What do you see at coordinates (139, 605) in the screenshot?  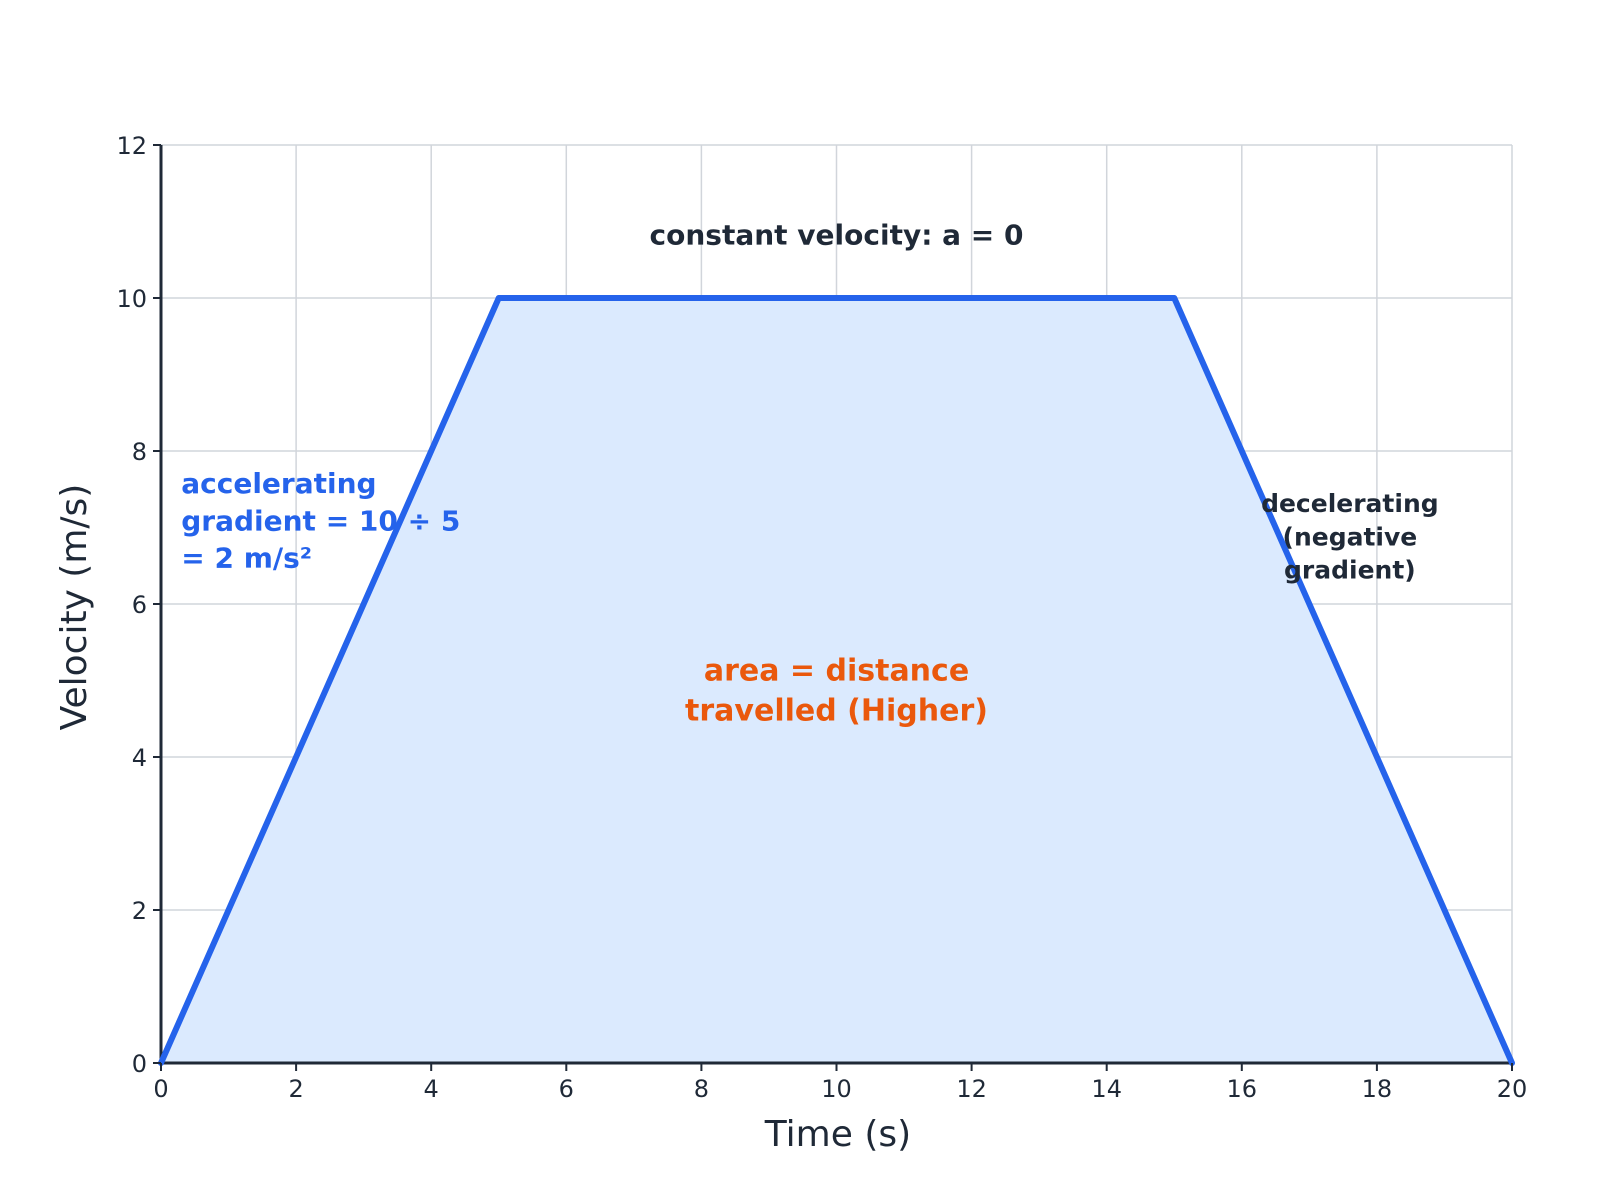 I see `y-tick-label: 6` at bounding box center [139, 605].